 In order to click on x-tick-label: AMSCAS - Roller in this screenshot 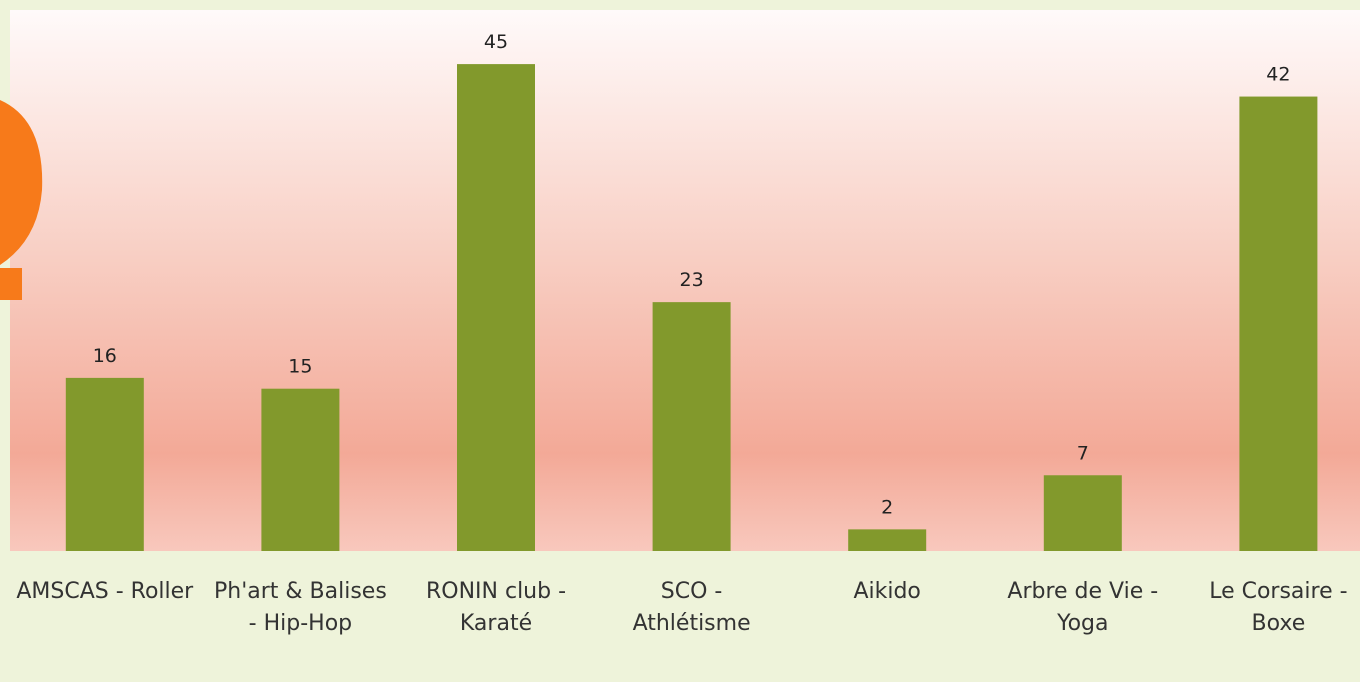, I will do `click(105, 591)`.